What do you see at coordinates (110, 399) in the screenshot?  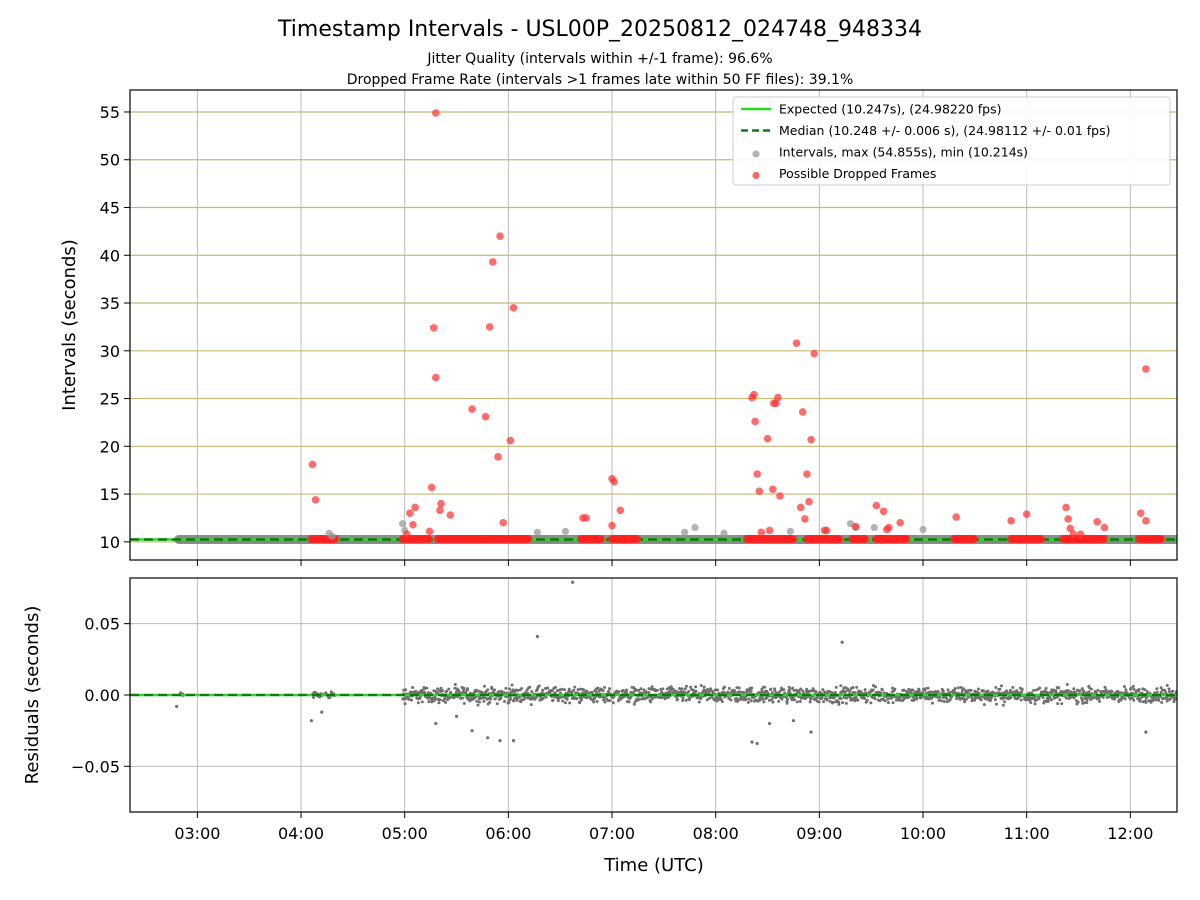 I see `top-y-tick-label: 25` at bounding box center [110, 399].